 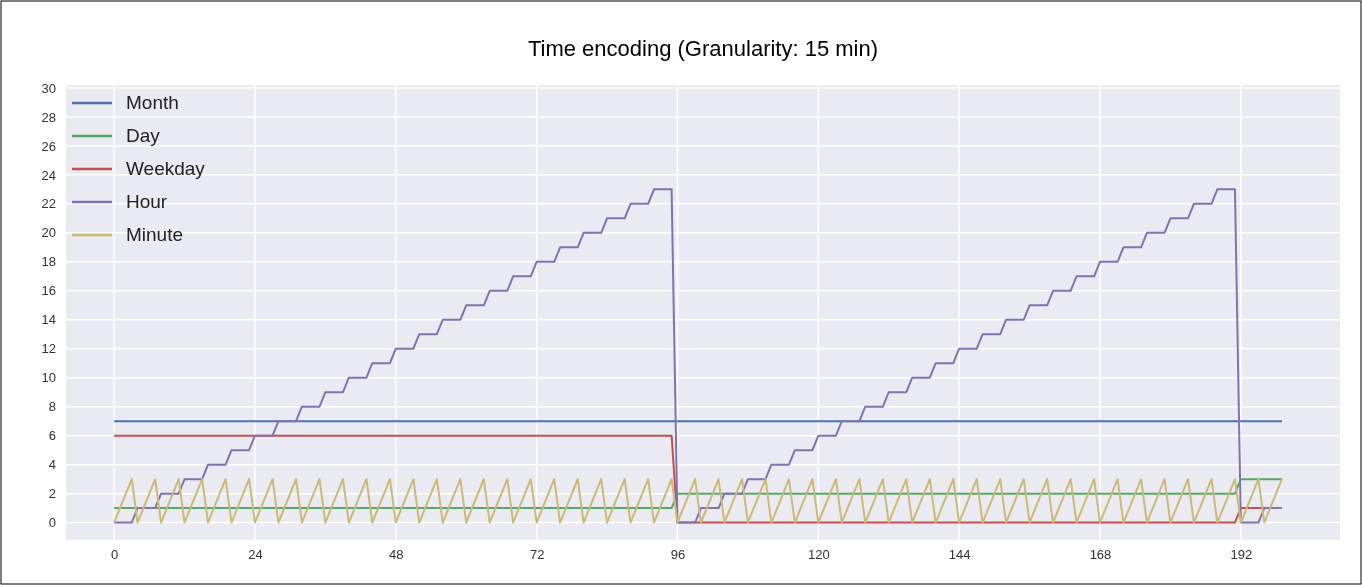 I want to click on y-tick-label: 2, so click(x=52, y=494).